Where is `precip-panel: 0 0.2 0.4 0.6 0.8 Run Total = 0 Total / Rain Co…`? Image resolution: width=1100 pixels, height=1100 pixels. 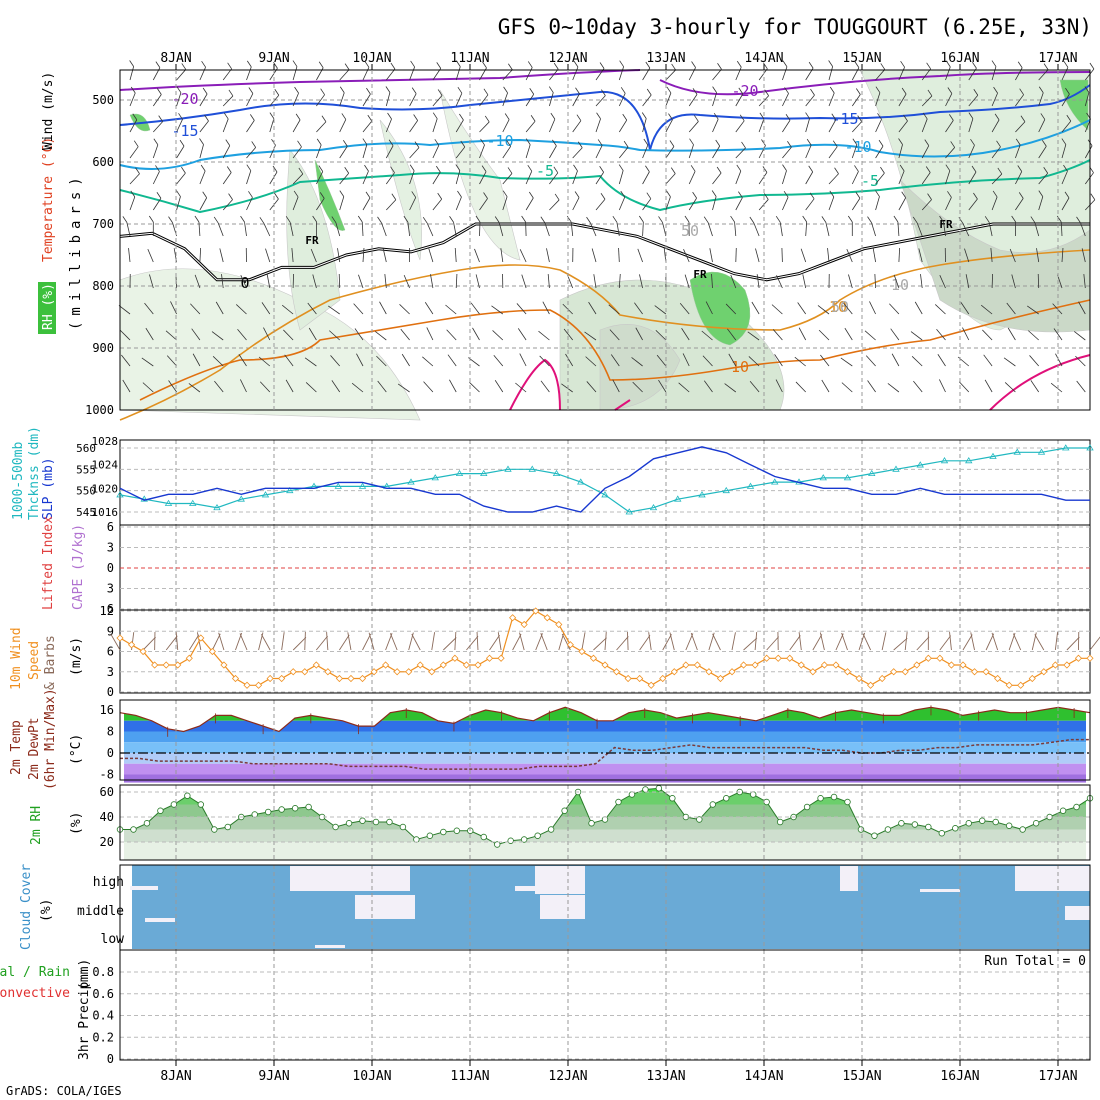 precip-panel: 0 0.2 0.4 0.6 0.8 Run Total = 0 Total / Rain Co… is located at coordinates (545, 1007).